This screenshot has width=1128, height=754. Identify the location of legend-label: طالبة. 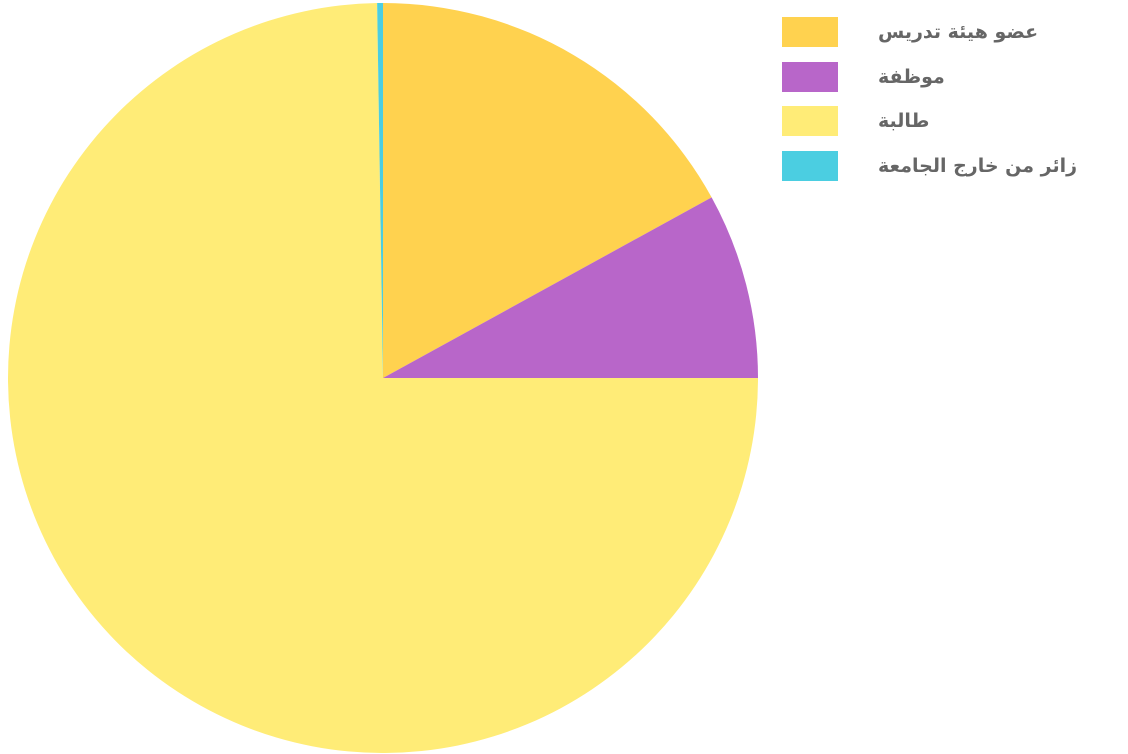
(904, 121).